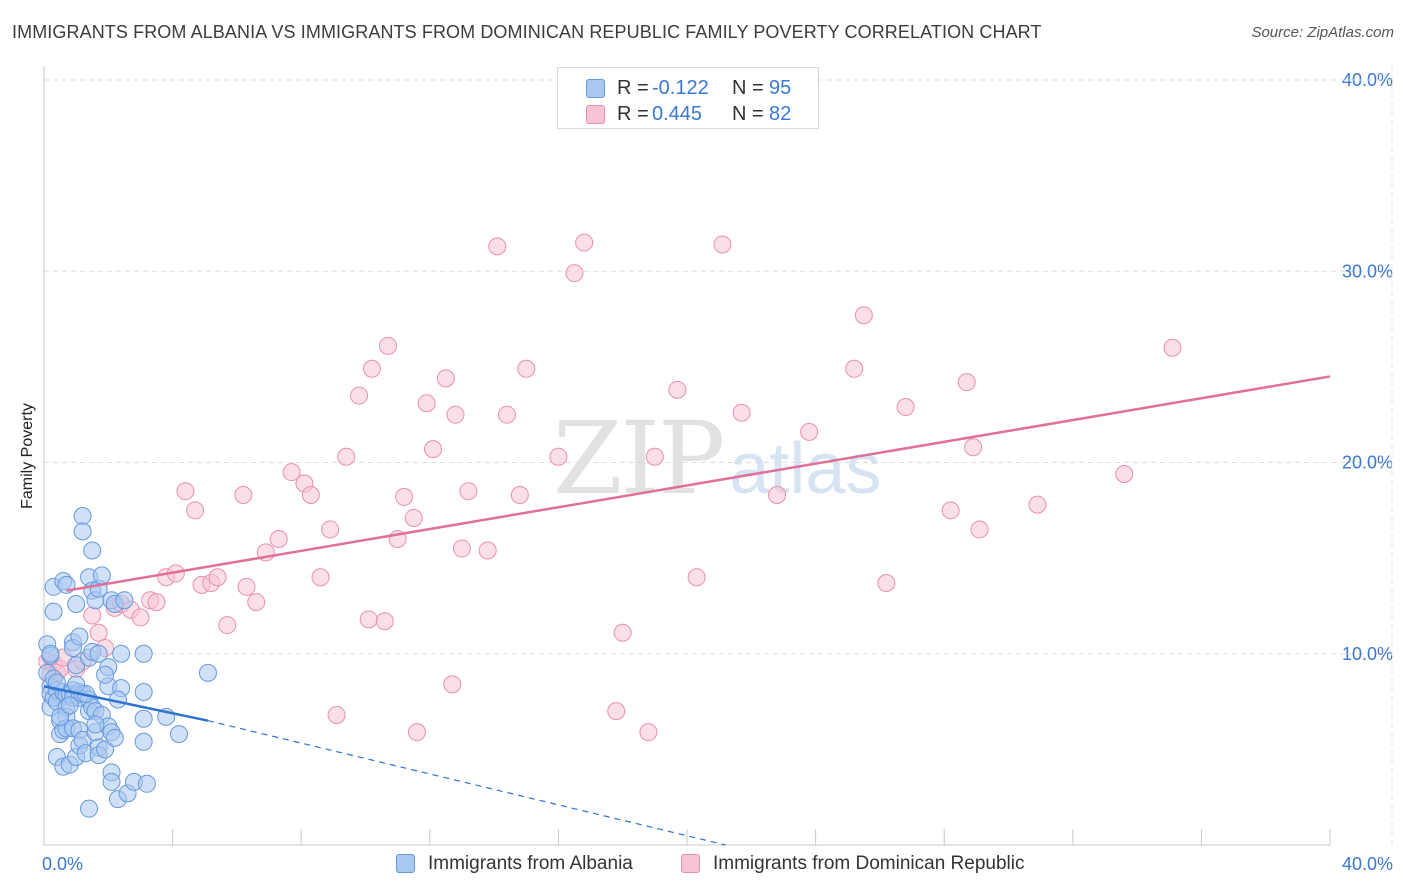 This screenshot has width=1406, height=892. What do you see at coordinates (680, 88) in the screenshot?
I see `legend-r-value: -0.122` at bounding box center [680, 88].